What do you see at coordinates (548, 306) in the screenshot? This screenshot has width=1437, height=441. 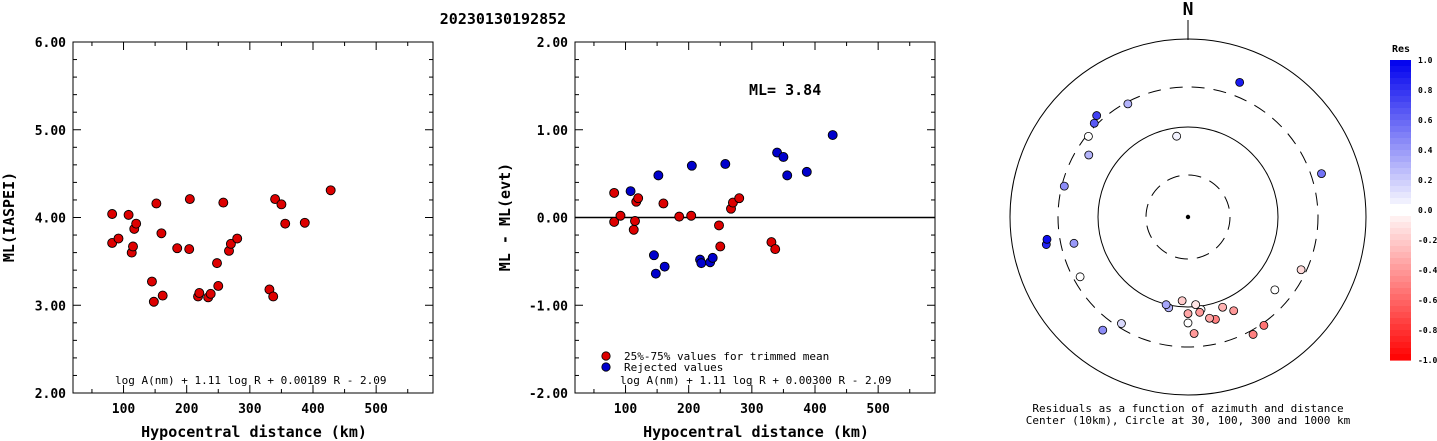 I see `y-tick-label: -1.00` at bounding box center [548, 306].